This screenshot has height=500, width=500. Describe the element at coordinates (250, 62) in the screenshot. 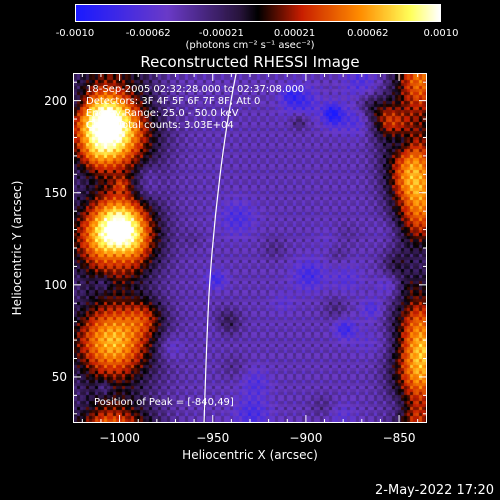

I see `chart-title: Reconstructed RHESSI Image` at that location.